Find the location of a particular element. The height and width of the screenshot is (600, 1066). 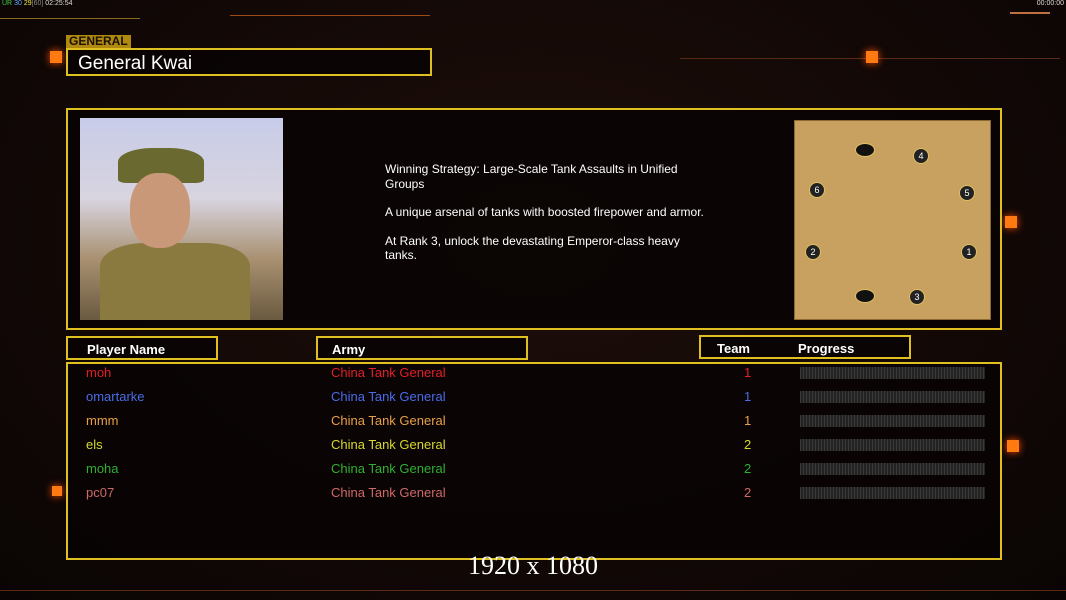

player-name: pc07 is located at coordinates (100, 492).